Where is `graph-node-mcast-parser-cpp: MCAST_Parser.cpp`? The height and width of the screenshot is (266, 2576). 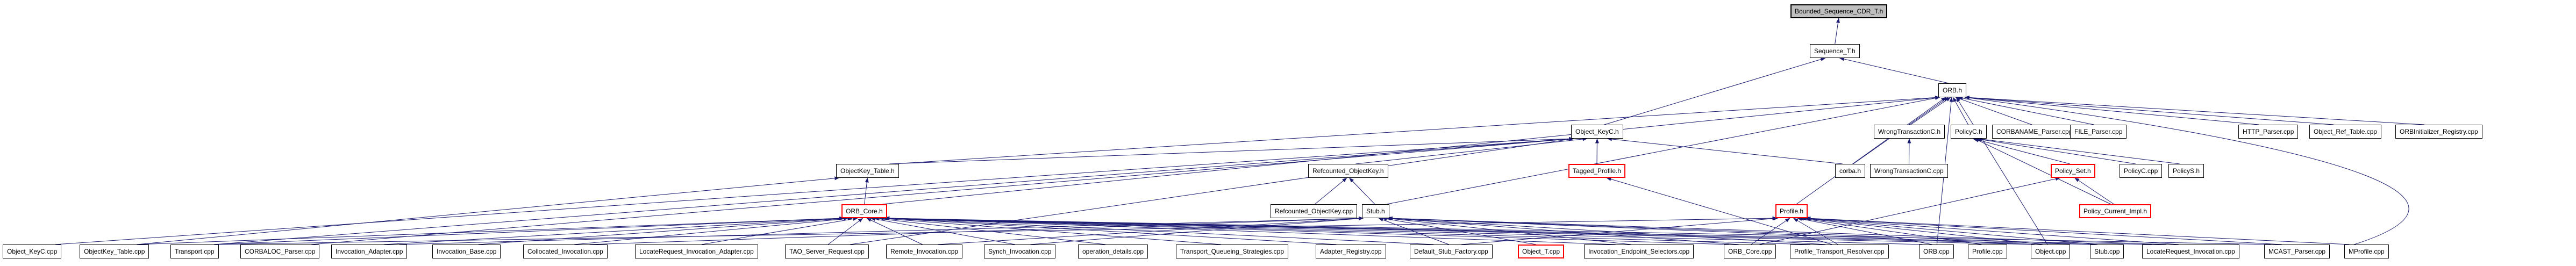 graph-node-mcast-parser-cpp: MCAST_Parser.cpp is located at coordinates (2297, 251).